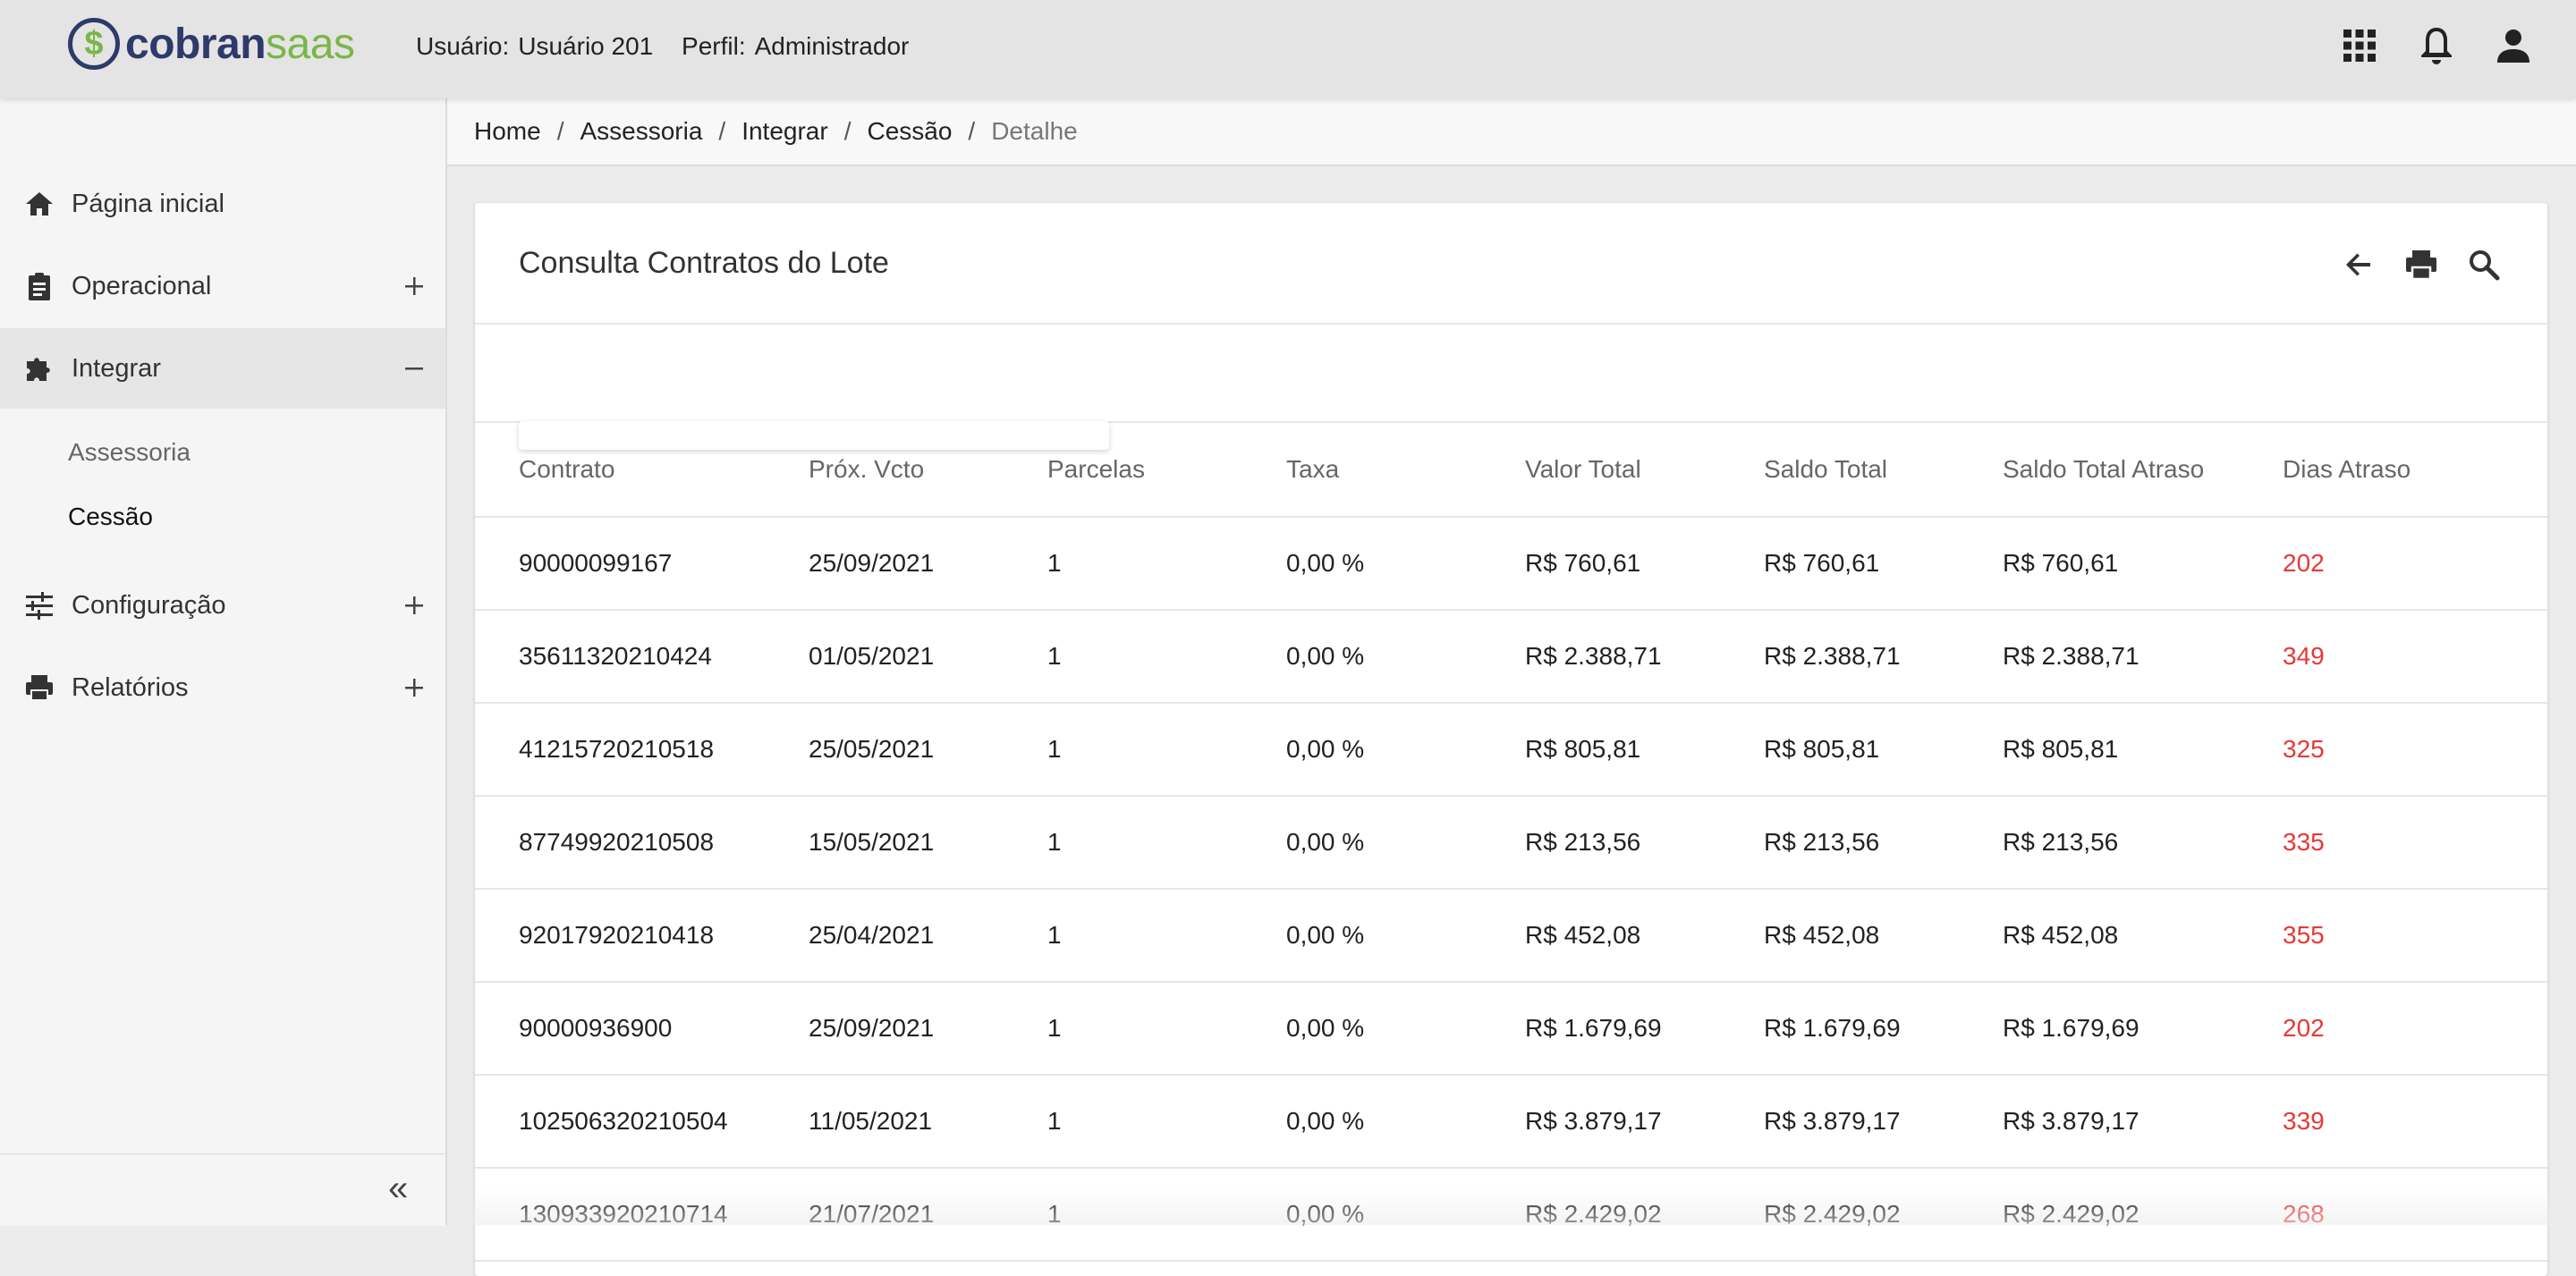 This screenshot has height=1276, width=2576. I want to click on collapse-minus-icon, so click(414, 368).